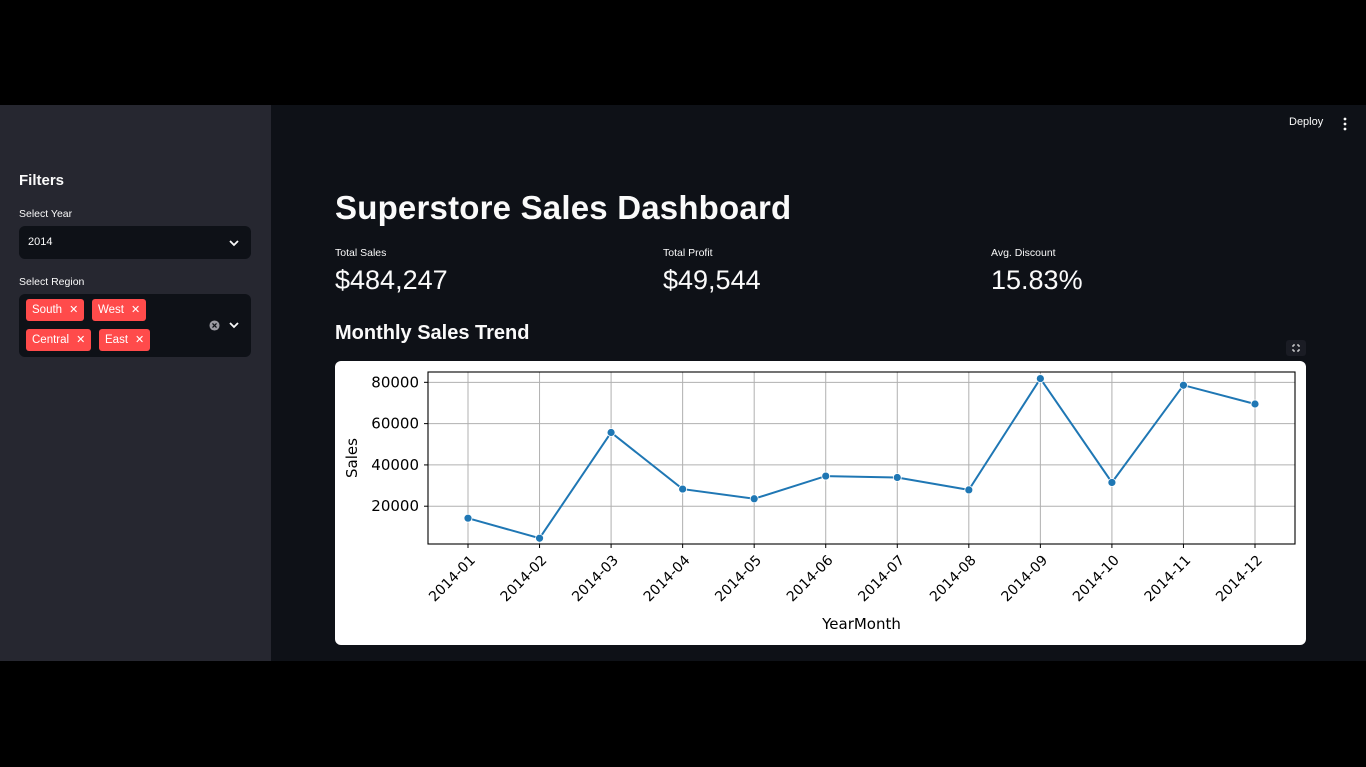 The image size is (1366, 767). Describe the element at coordinates (395, 465) in the screenshot. I see `y-tick-label: 40000` at that location.